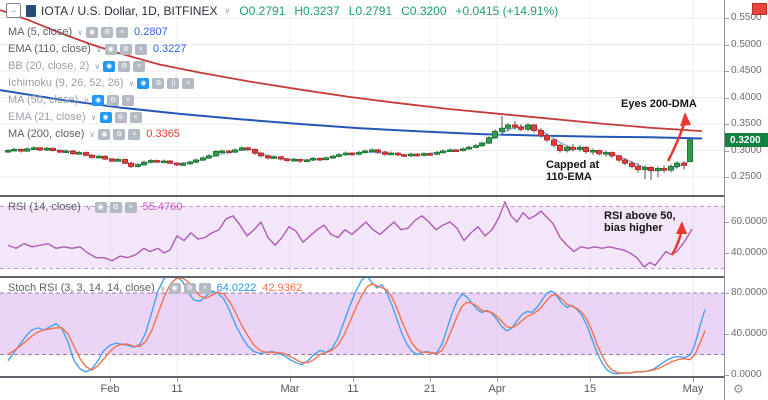 This screenshot has height=400, width=768. What do you see at coordinates (370, 10) in the screenshot?
I see `ohlc-low: L0.2791` at bounding box center [370, 10].